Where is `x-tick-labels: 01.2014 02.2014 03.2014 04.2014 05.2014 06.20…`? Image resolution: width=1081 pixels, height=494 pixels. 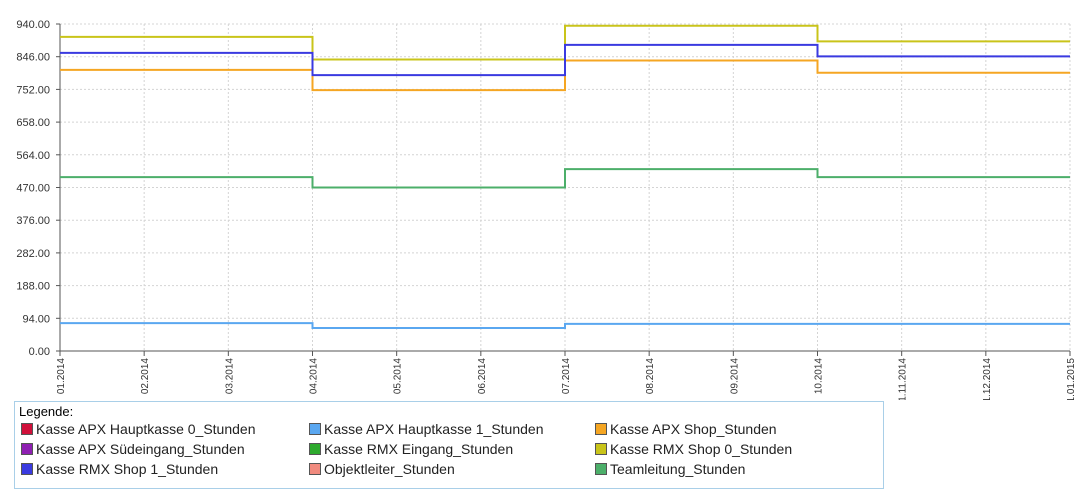
x-tick-labels: 01.2014 02.2014 03.2014 04.2014 05.2014 06.20… is located at coordinates (566, 379).